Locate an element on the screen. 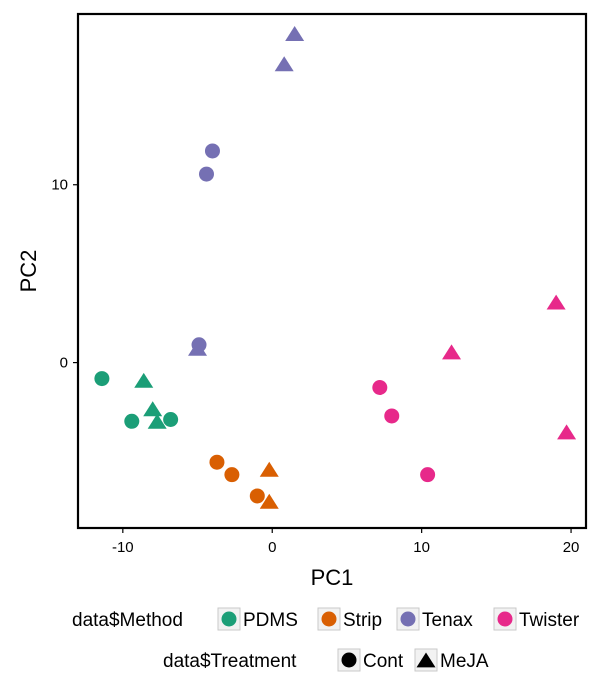 Image resolution: width=600 pixels, height=700 pixels. color-legend-title: data$Method is located at coordinates (127, 620).